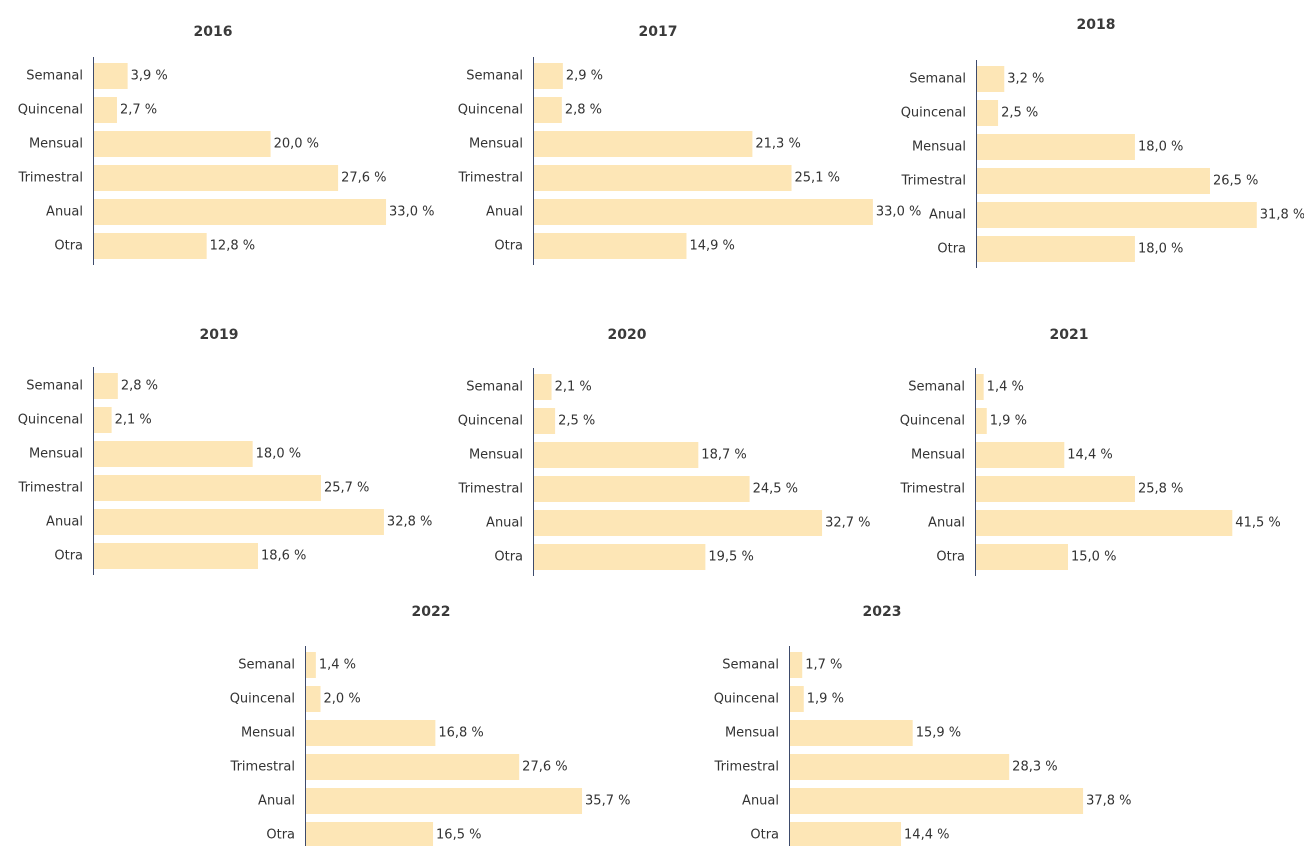 The width and height of the screenshot is (1304, 846). Describe the element at coordinates (627, 335) in the screenshot. I see `panel-title: 2020` at that location.